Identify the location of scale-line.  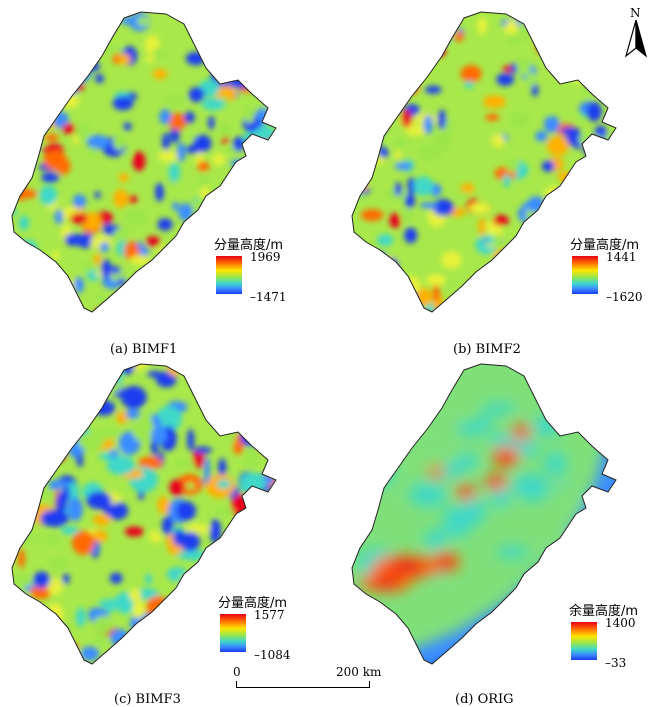
(303, 687).